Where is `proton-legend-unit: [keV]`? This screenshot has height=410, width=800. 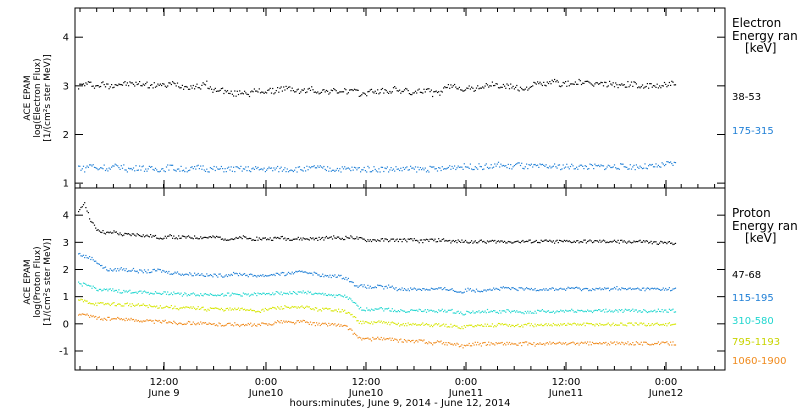 proton-legend-unit: [keV] is located at coordinates (760, 238).